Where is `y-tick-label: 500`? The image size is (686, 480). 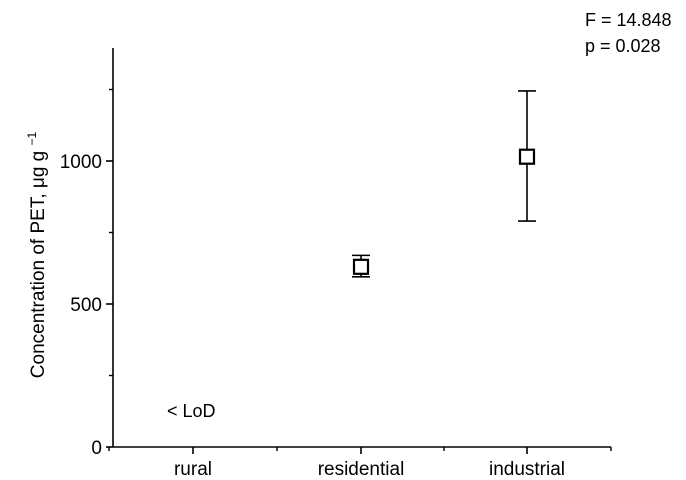
y-tick-label: 500 is located at coordinates (86, 305).